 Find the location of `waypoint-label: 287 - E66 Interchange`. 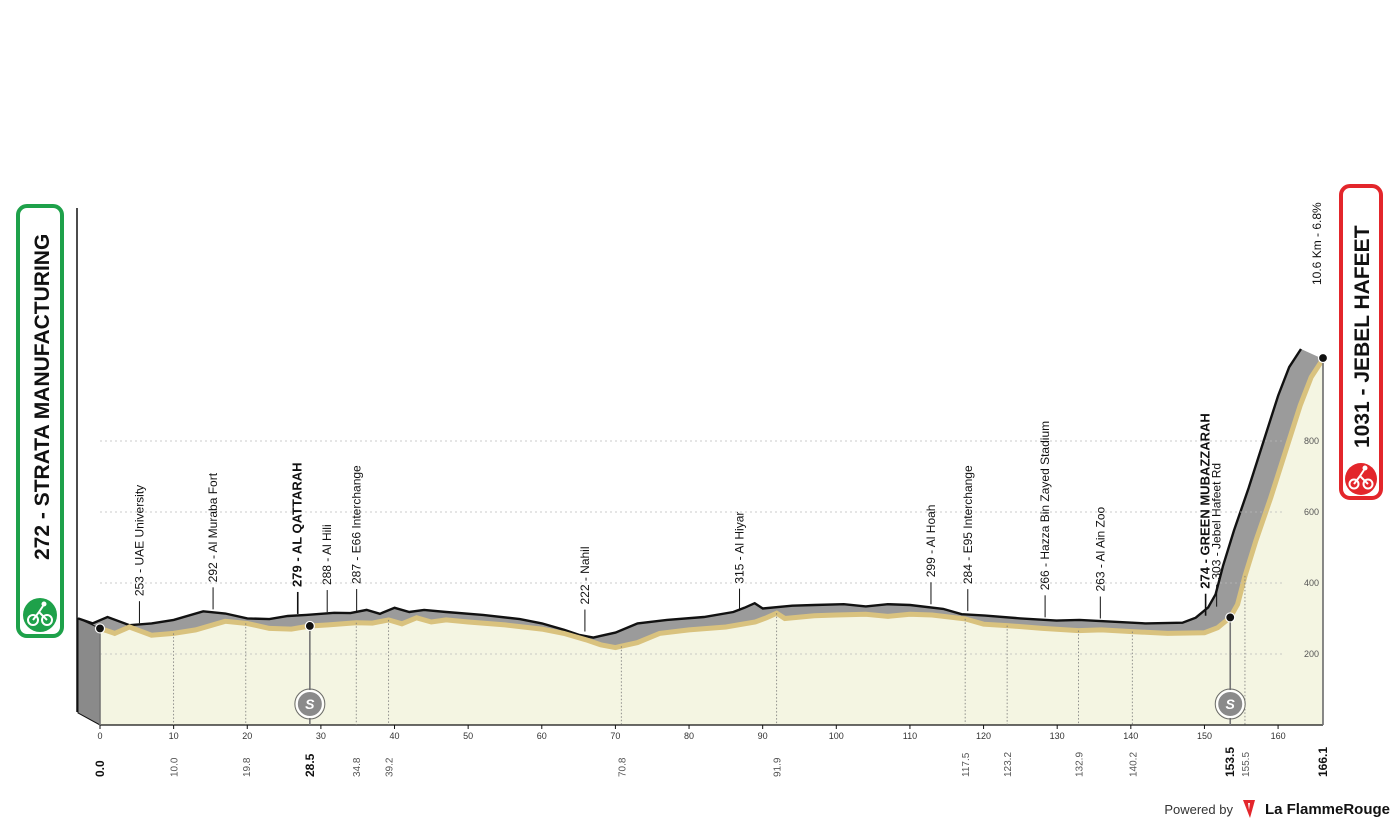

waypoint-label: 287 - E66 Interchange is located at coordinates (357, 524).